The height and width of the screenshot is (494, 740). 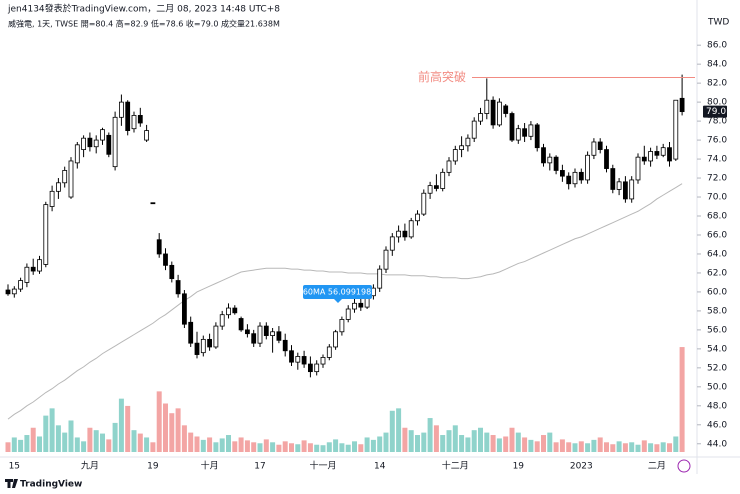 I want to click on logo-icon, so click(x=11, y=483).